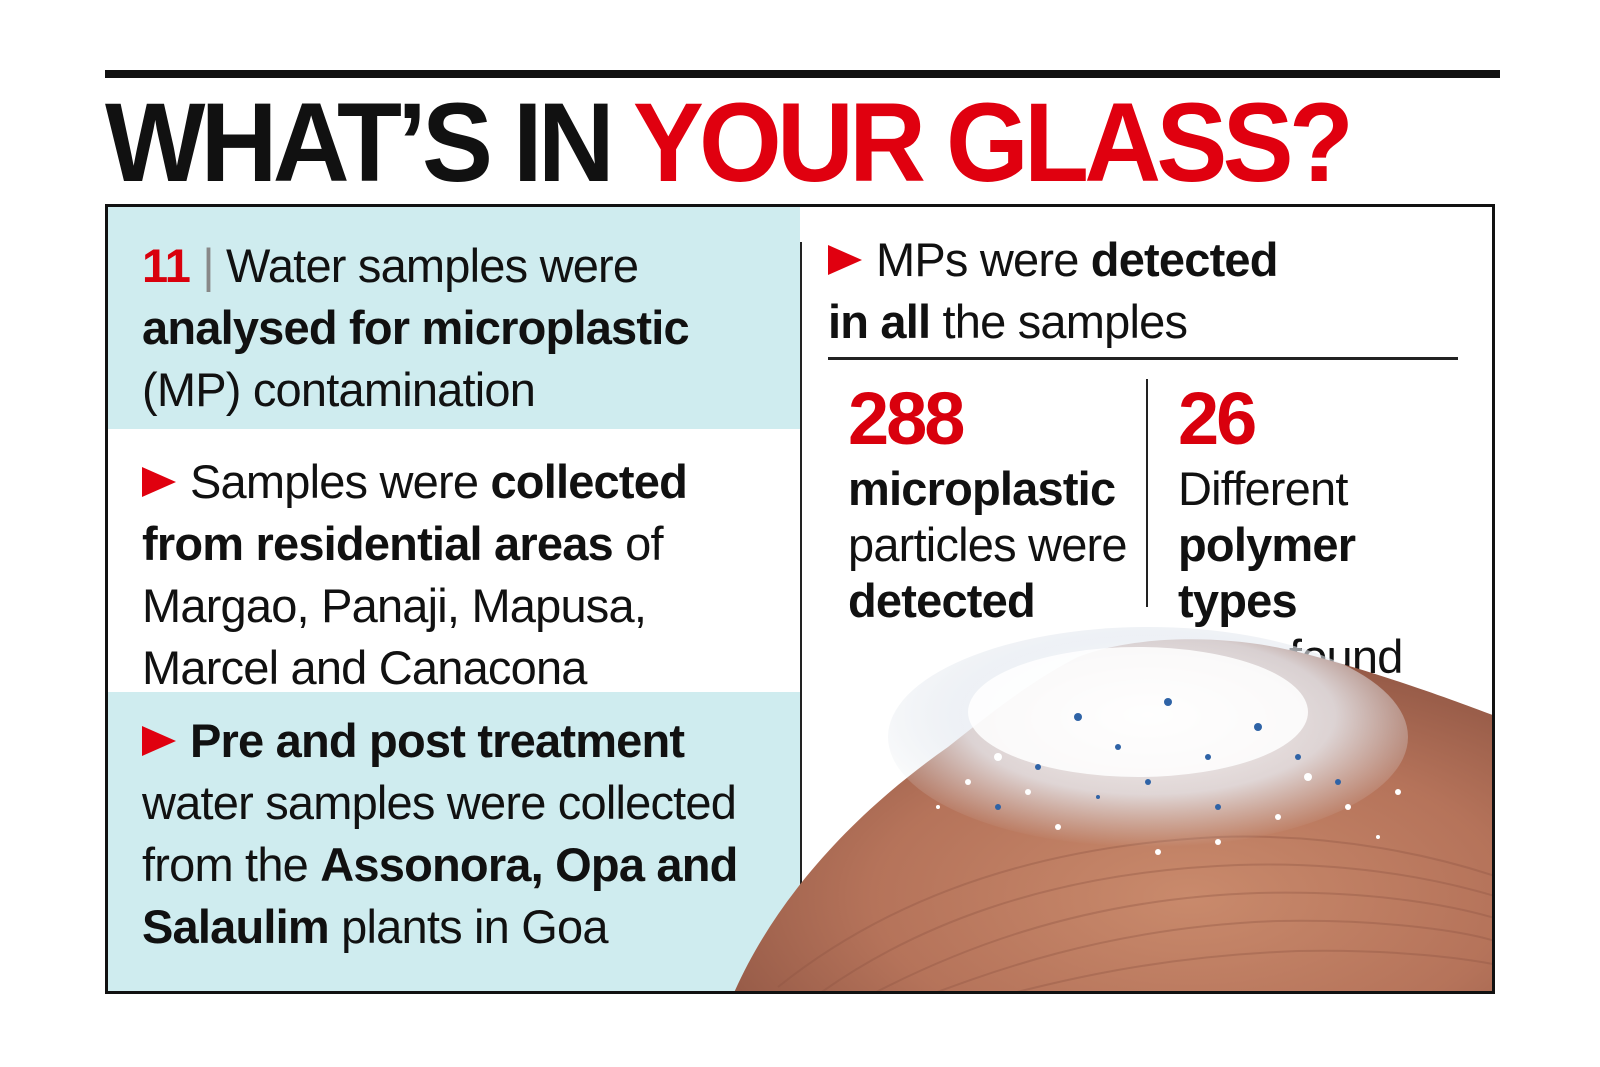 This screenshot has height=1067, width=1600. I want to click on fact-bold: Assonora, Opa and, so click(529, 864).